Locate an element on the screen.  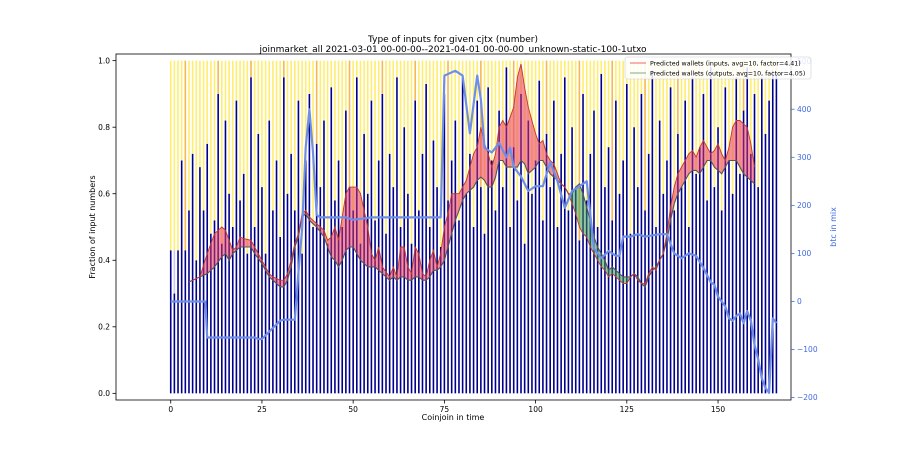
x-tick-label: 125 is located at coordinates (627, 409).